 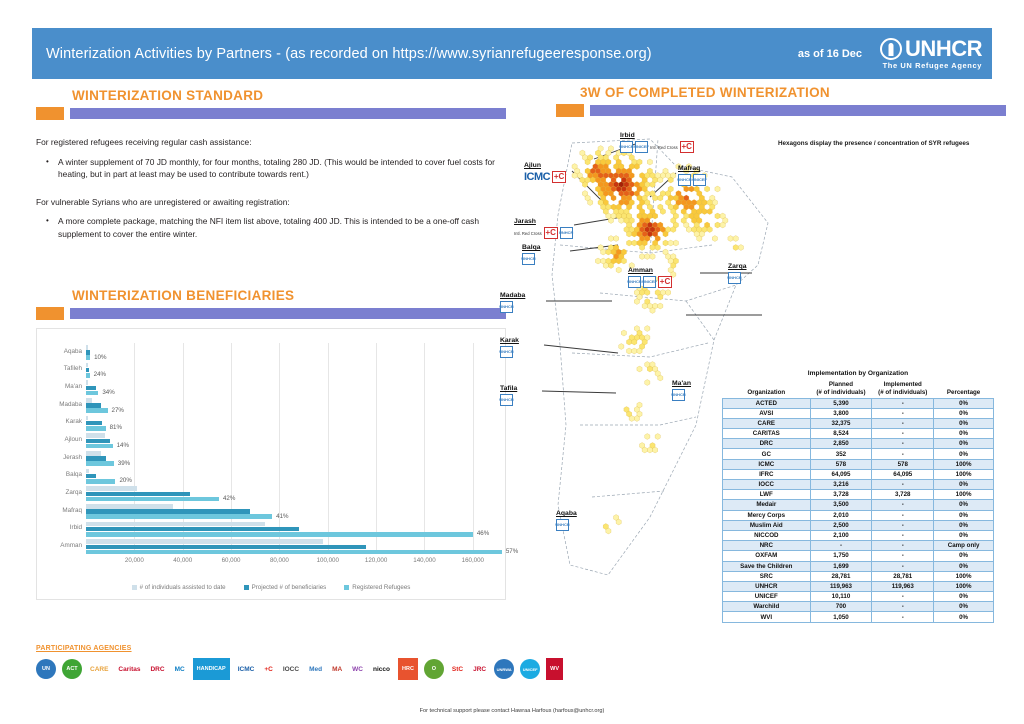 I want to click on cell-planned: 119,963, so click(x=841, y=586).